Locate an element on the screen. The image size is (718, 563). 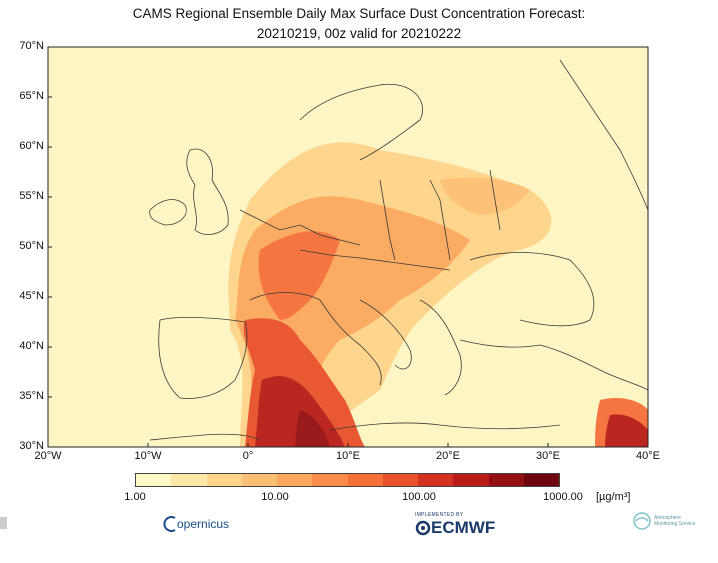
lat-label-30n: 30°N is located at coordinates (31, 446).